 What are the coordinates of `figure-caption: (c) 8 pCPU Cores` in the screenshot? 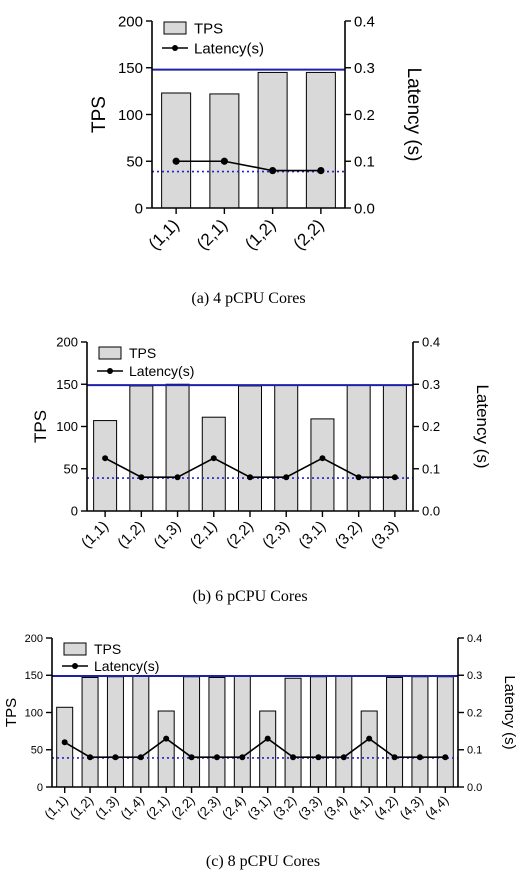 It's located at (263, 861).